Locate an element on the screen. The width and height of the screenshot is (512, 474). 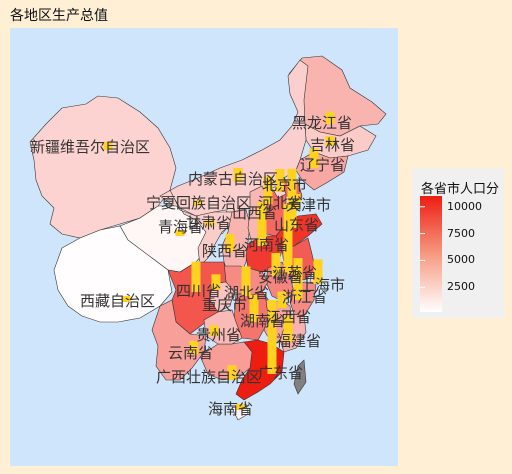
province-label-2: 辽宁省 is located at coordinates (323, 165).